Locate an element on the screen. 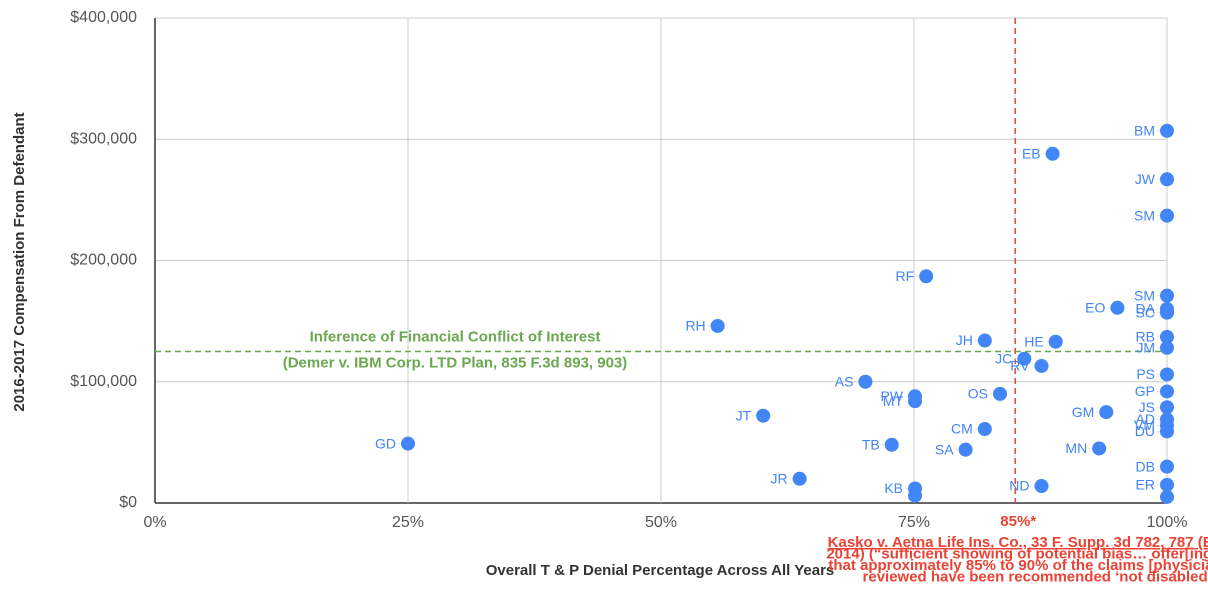  point-label: CM is located at coordinates (962, 429).